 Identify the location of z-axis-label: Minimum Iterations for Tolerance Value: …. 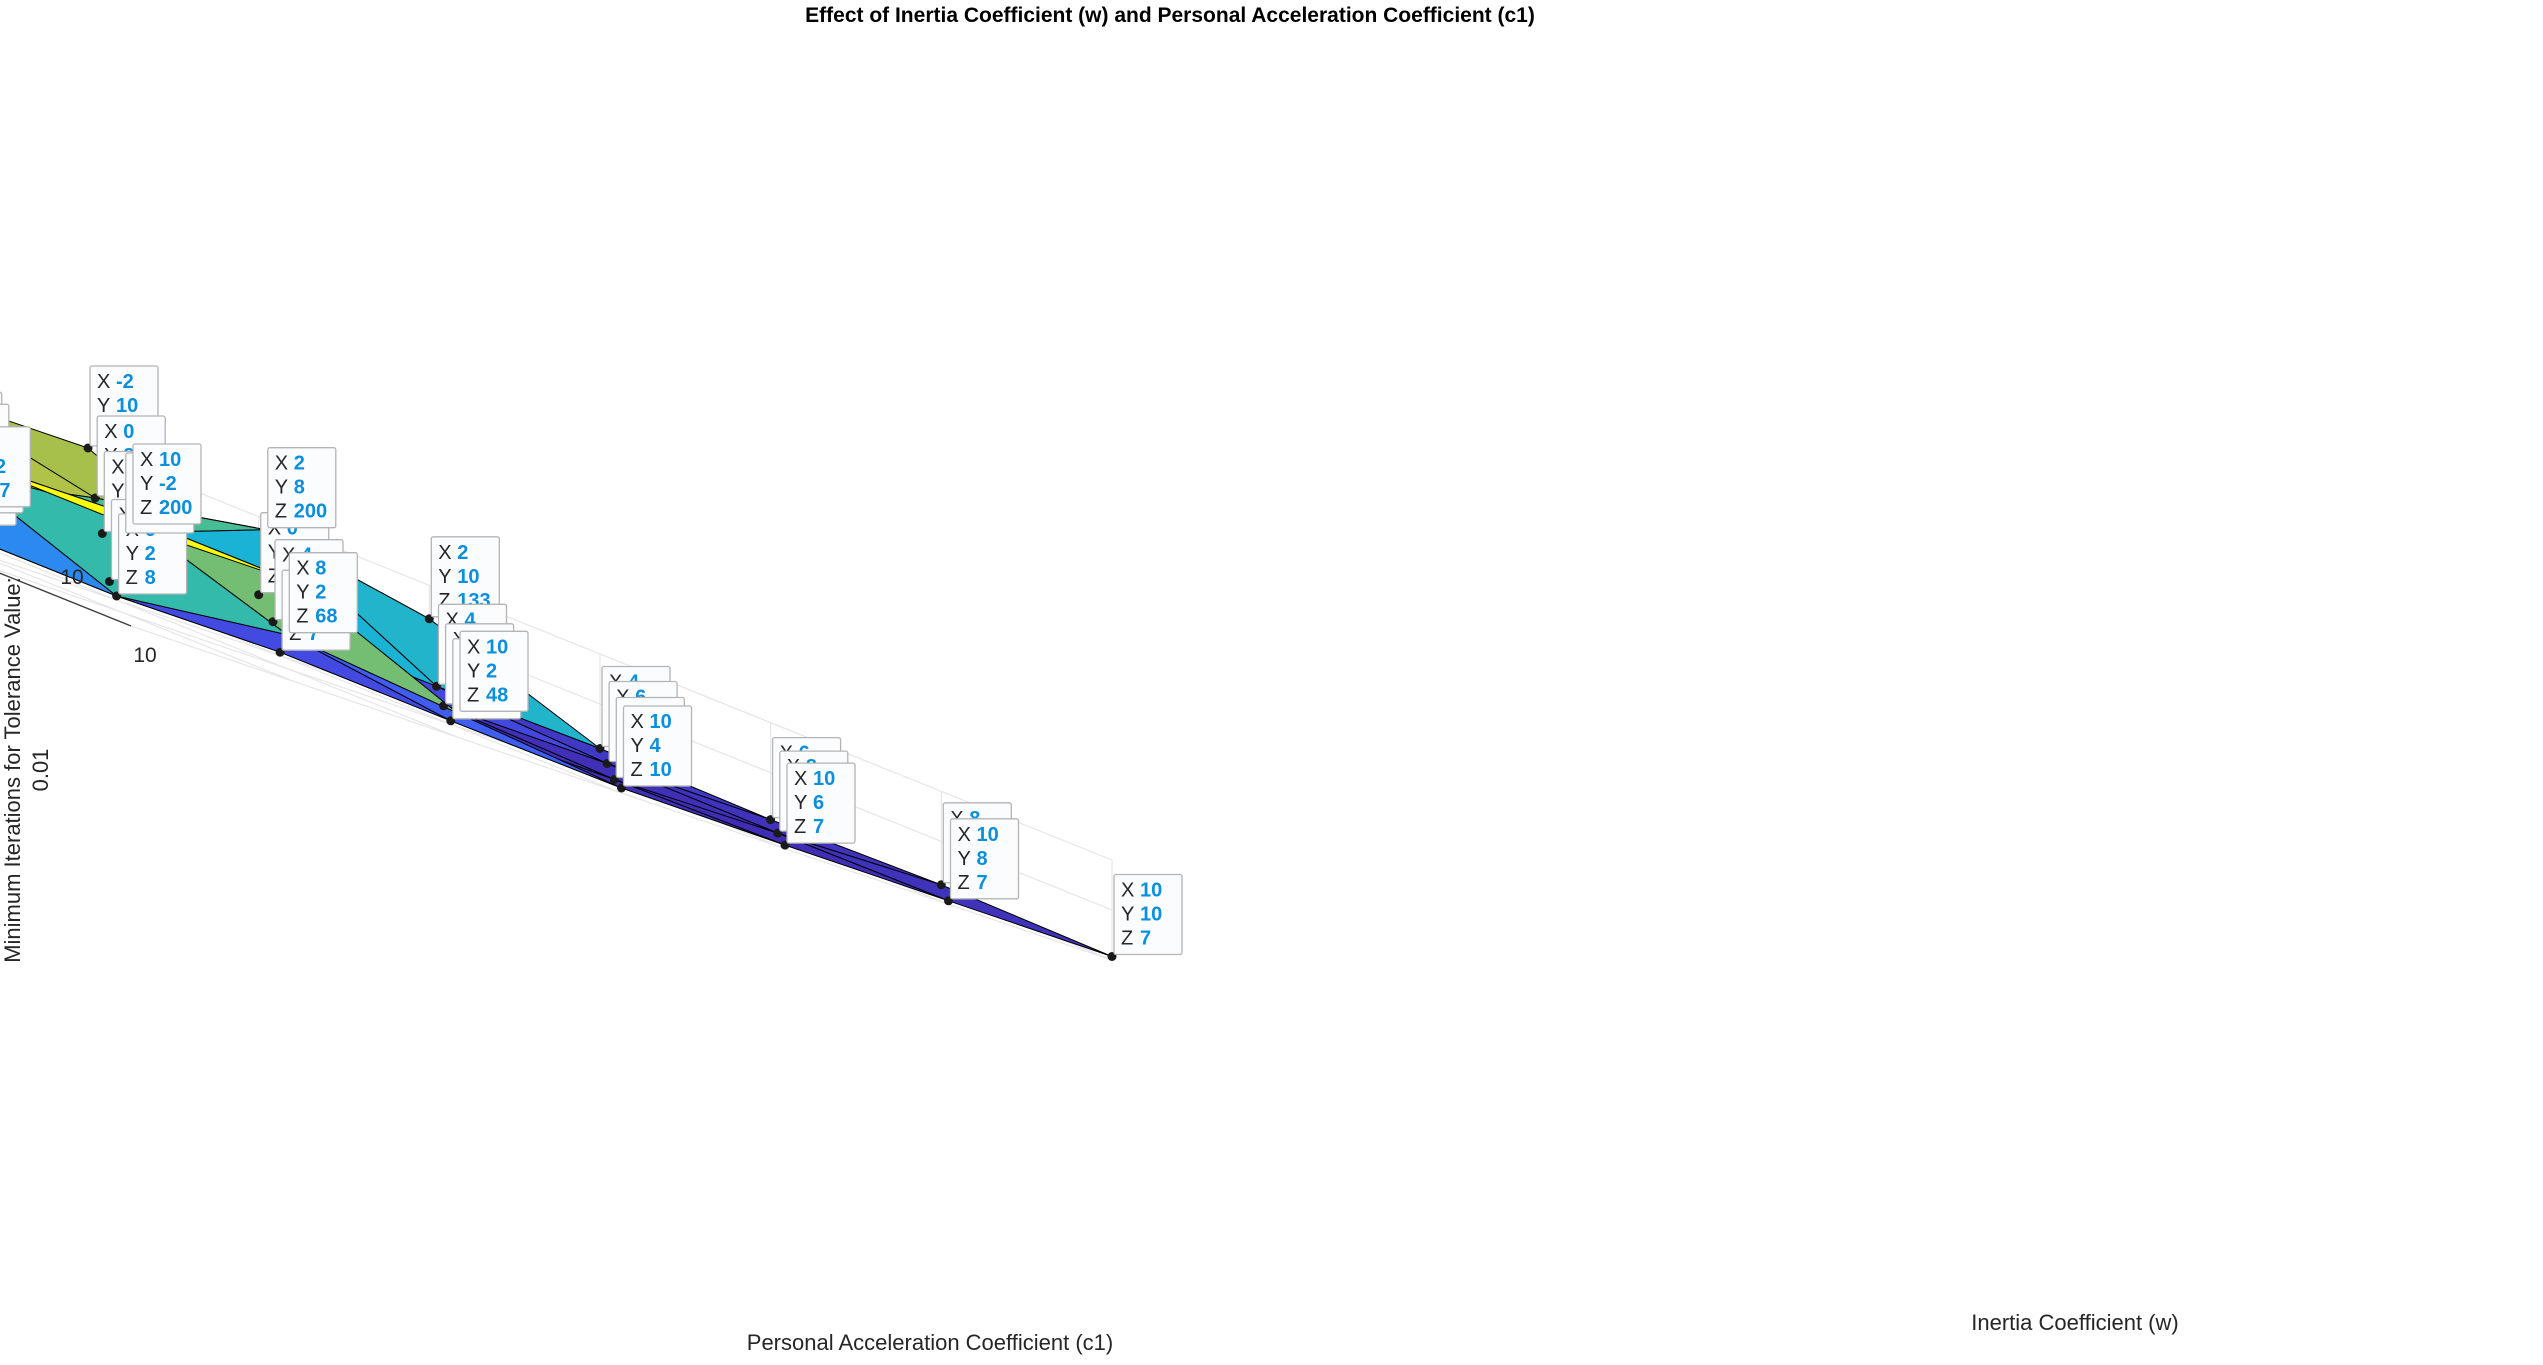
(26, 770).